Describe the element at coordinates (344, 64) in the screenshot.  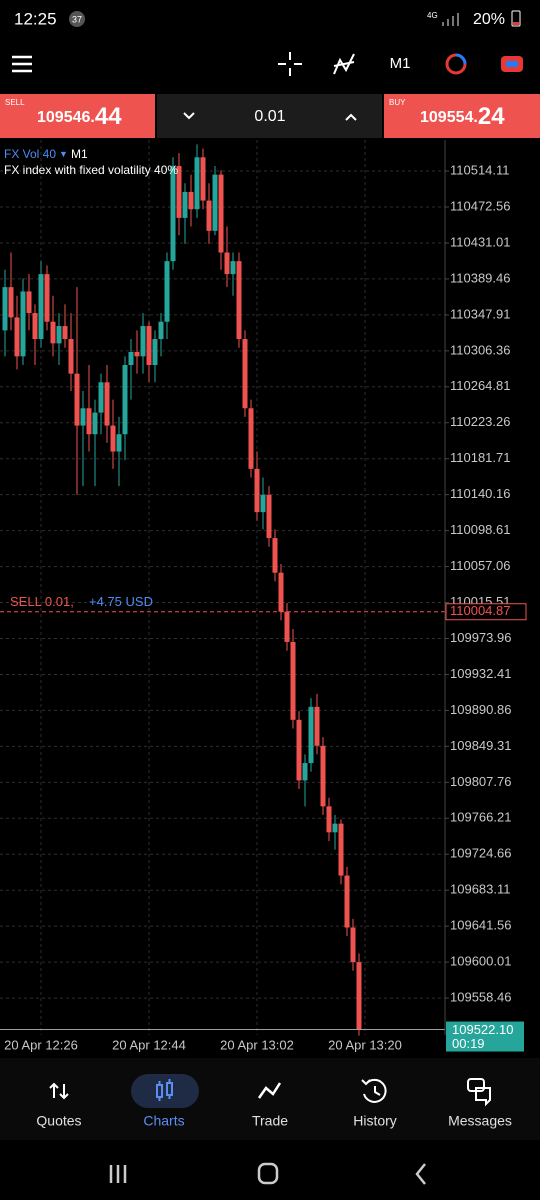
I see `indicators-button` at that location.